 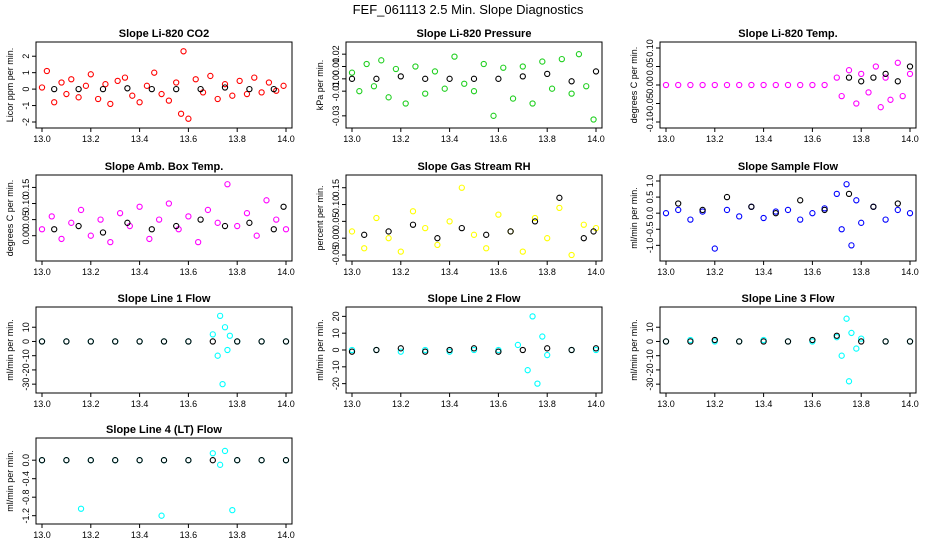 What do you see at coordinates (650, 230) in the screenshot?
I see `y-tick-label: -0.5` at bounding box center [650, 230].